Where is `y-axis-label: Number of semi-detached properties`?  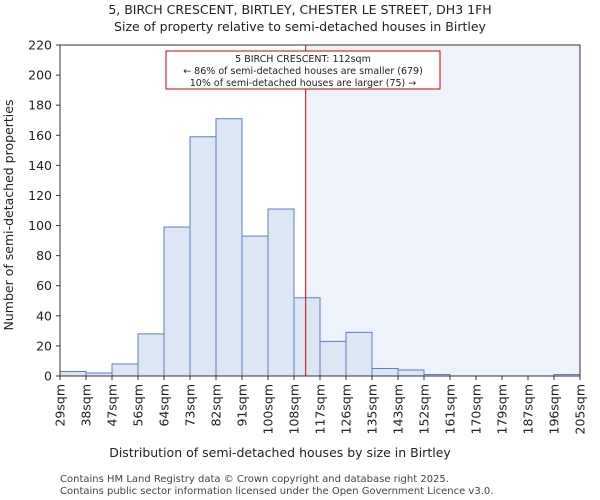
y-axis-label: Number of semi-detached properties is located at coordinates (8, 215).